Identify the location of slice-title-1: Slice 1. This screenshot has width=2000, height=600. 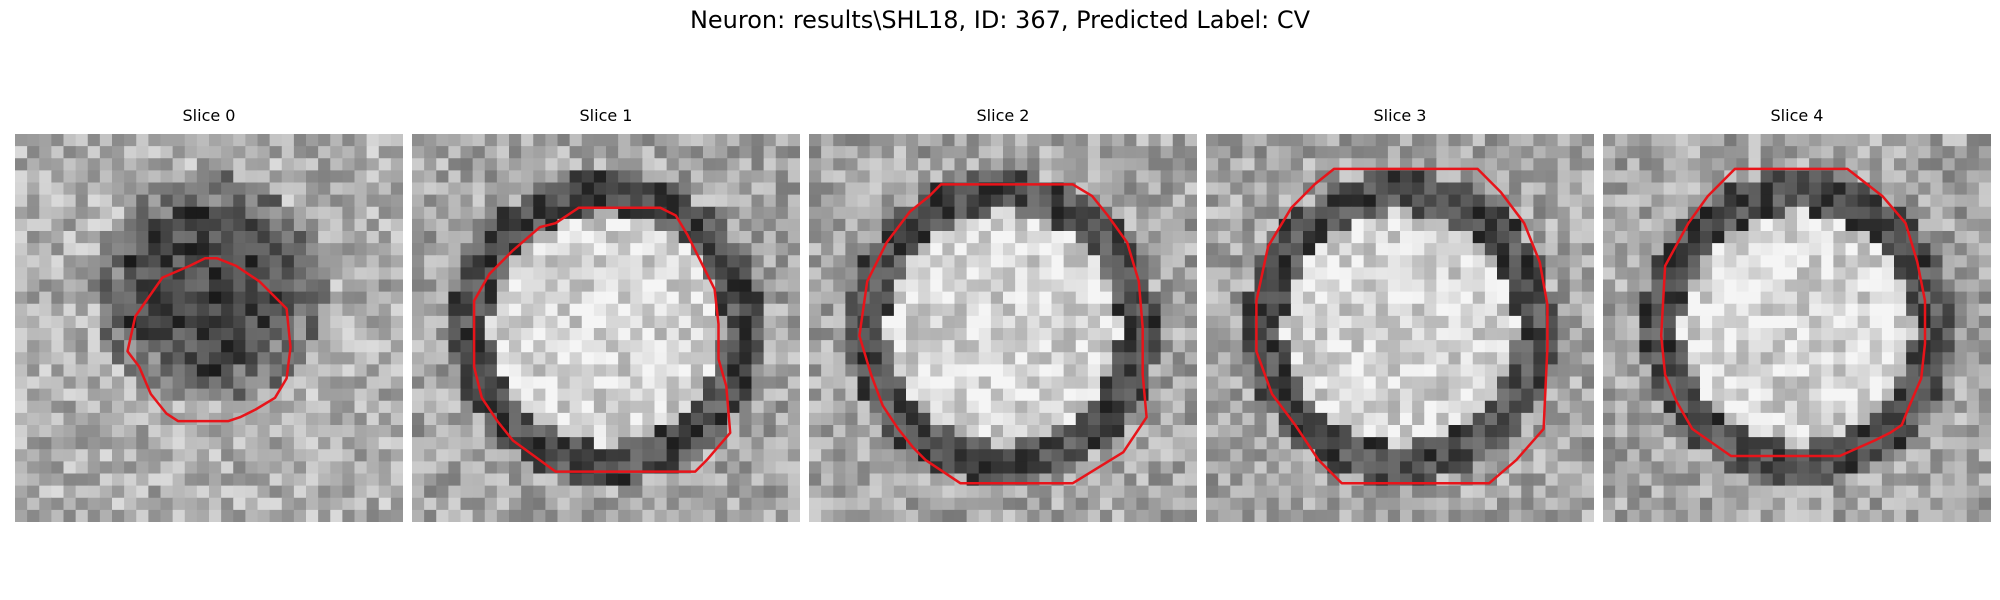
(606, 115).